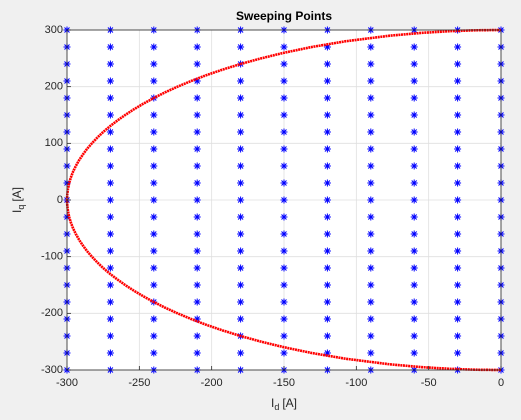 The height and width of the screenshot is (420, 521). I want to click on x-label-sub: d, so click(276, 407).